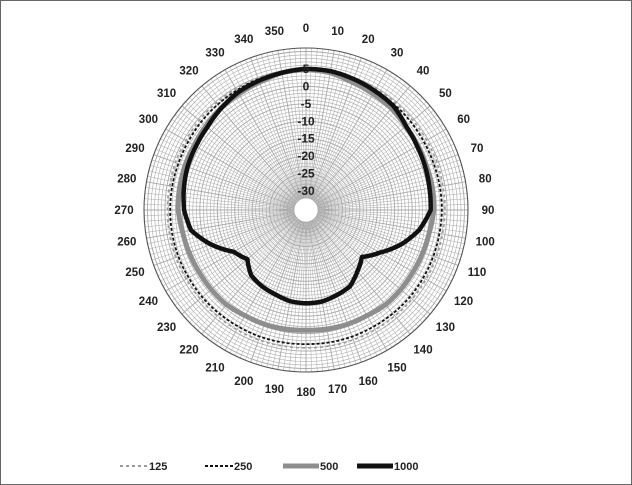  What do you see at coordinates (488, 211) in the screenshot?
I see `angle-tick-label: 90` at bounding box center [488, 211].